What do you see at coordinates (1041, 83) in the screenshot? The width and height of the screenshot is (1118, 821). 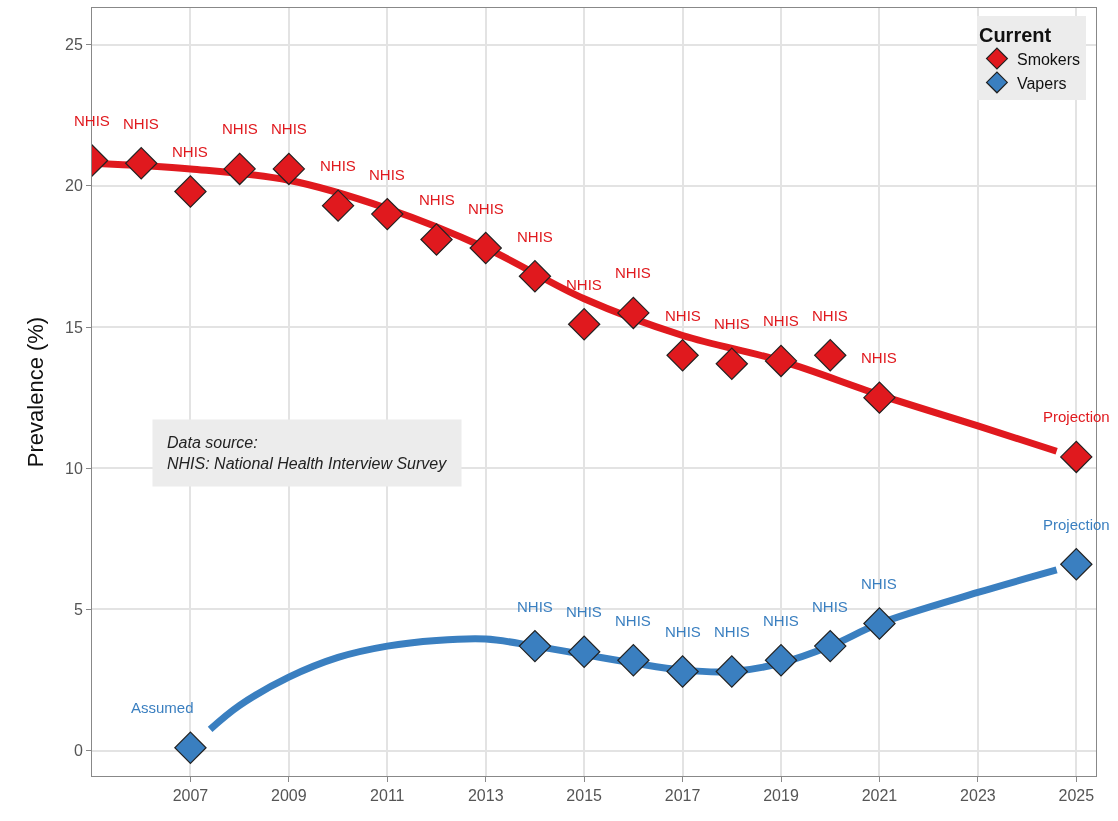 I see `legend-label: Vapers` at bounding box center [1041, 83].